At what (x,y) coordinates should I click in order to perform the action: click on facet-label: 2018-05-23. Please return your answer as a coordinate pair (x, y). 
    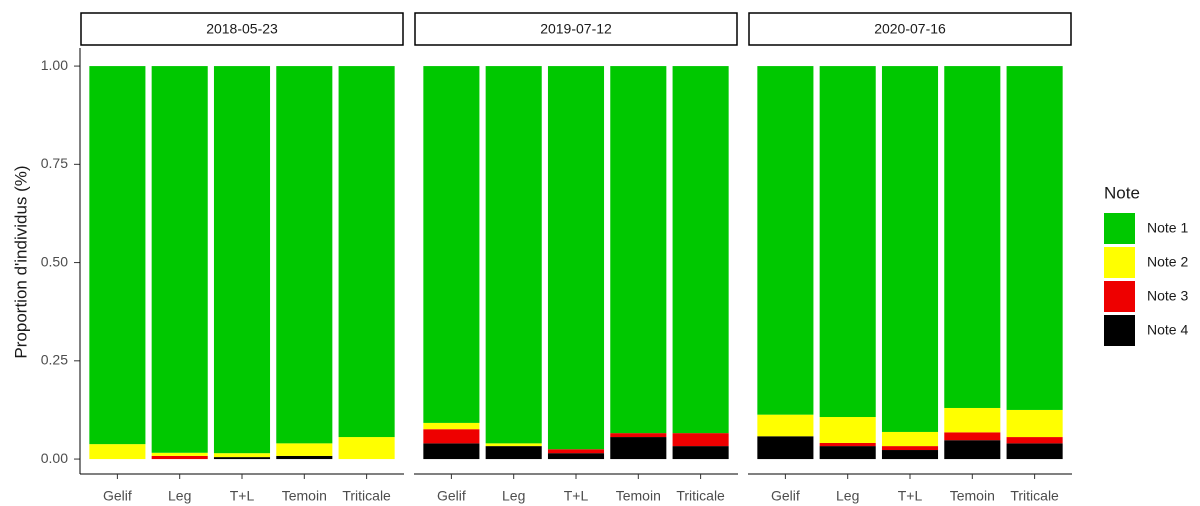
    Looking at the image, I should click on (242, 29).